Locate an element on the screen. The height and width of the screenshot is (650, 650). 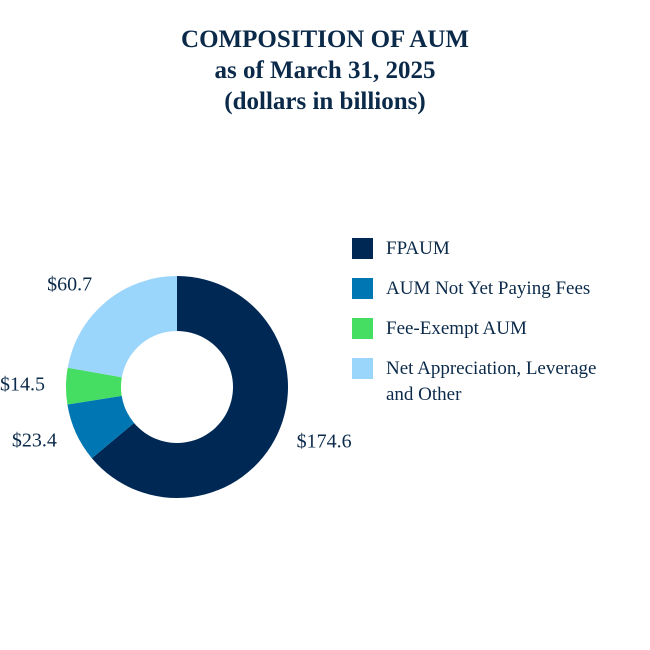
legend-label: Fee-Exempt AUM is located at coordinates (456, 328).